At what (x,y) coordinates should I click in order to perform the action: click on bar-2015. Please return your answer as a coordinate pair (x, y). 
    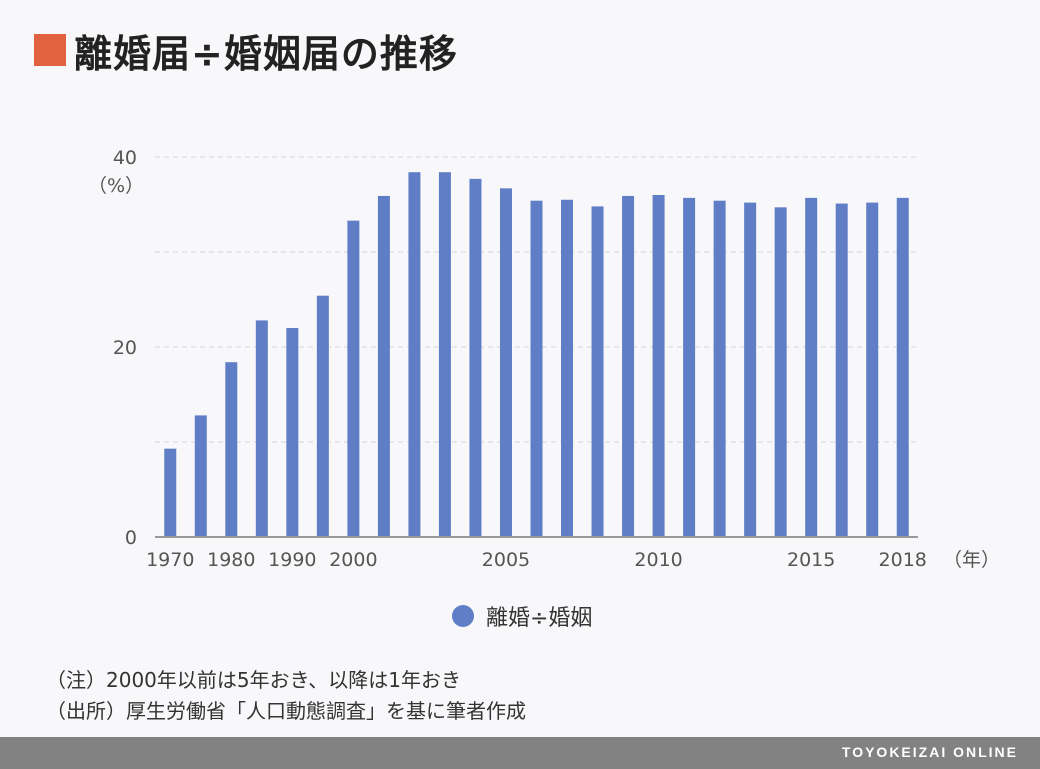
    Looking at the image, I should click on (811, 367).